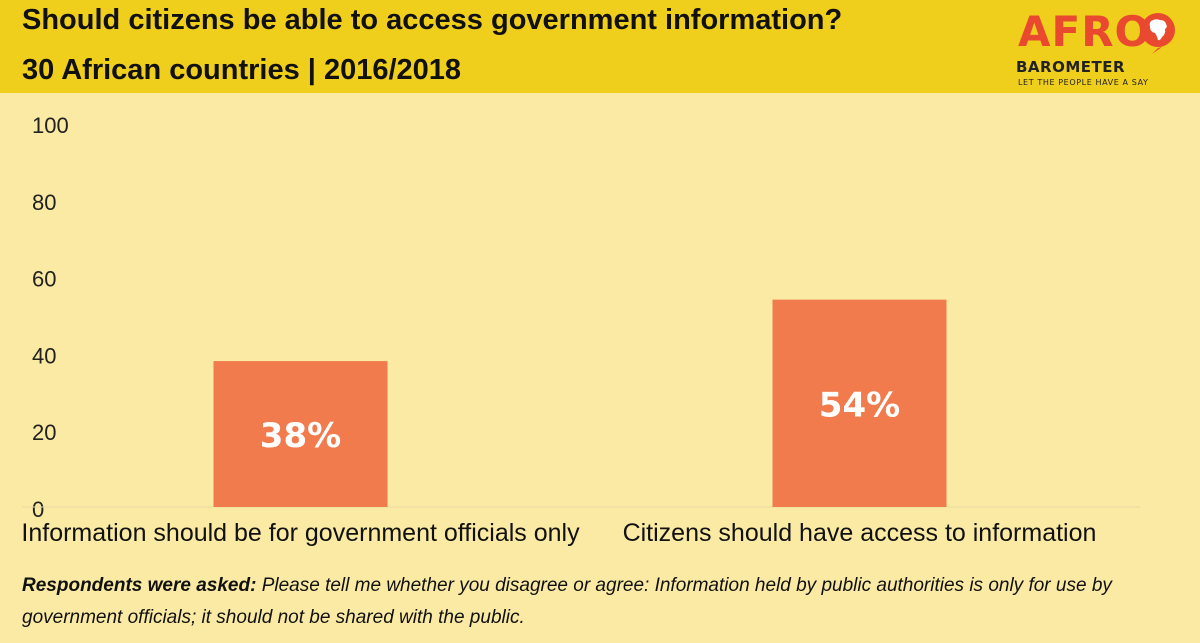 Image resolution: width=1200 pixels, height=643 pixels. I want to click on y-tick-label: 100, so click(50, 125).